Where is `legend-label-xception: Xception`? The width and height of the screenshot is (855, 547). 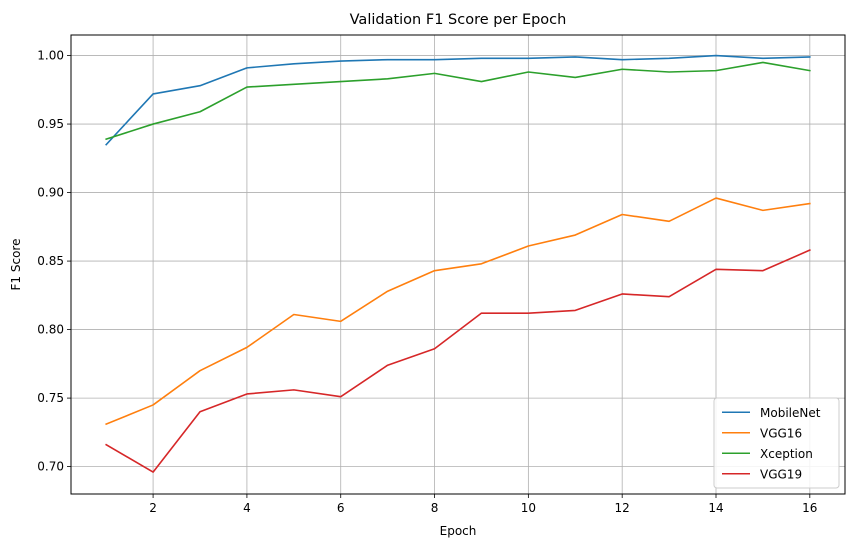
legend-label-xception: Xception is located at coordinates (786, 454).